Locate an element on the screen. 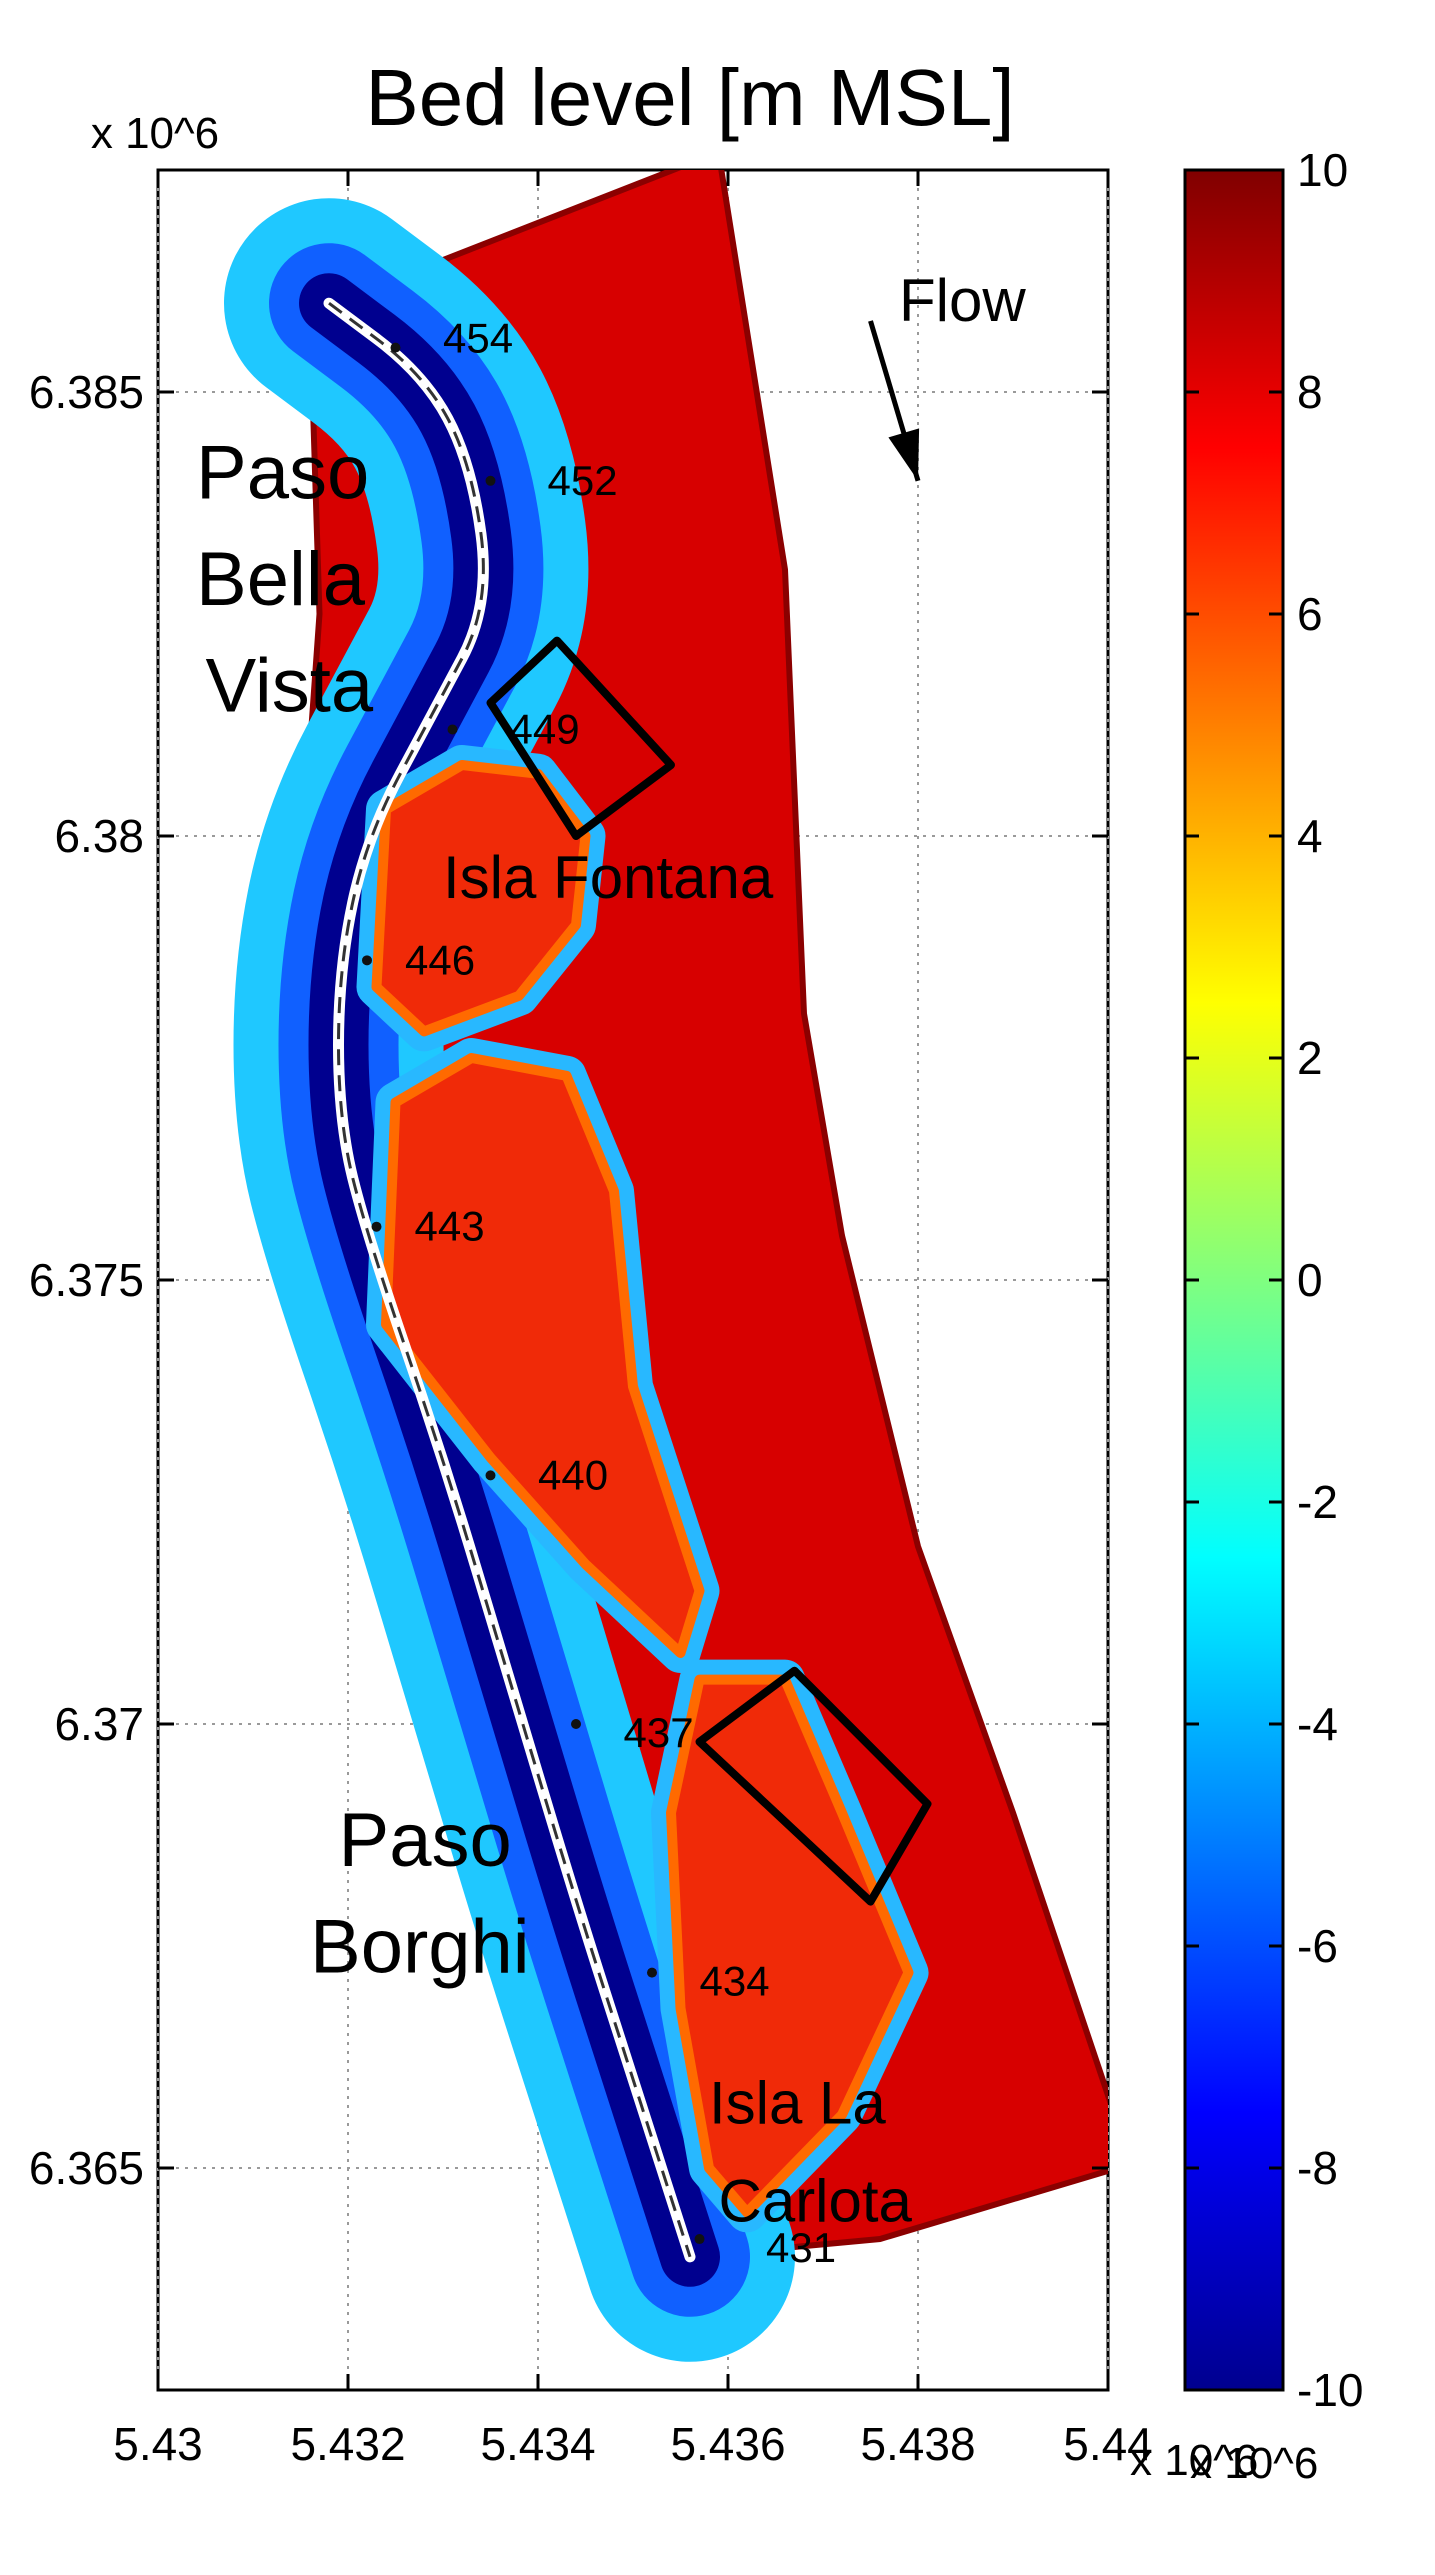 This screenshot has width=1435, height=2575. colorbar-multiplier-label: x 10^6 is located at coordinates (1254, 2463).